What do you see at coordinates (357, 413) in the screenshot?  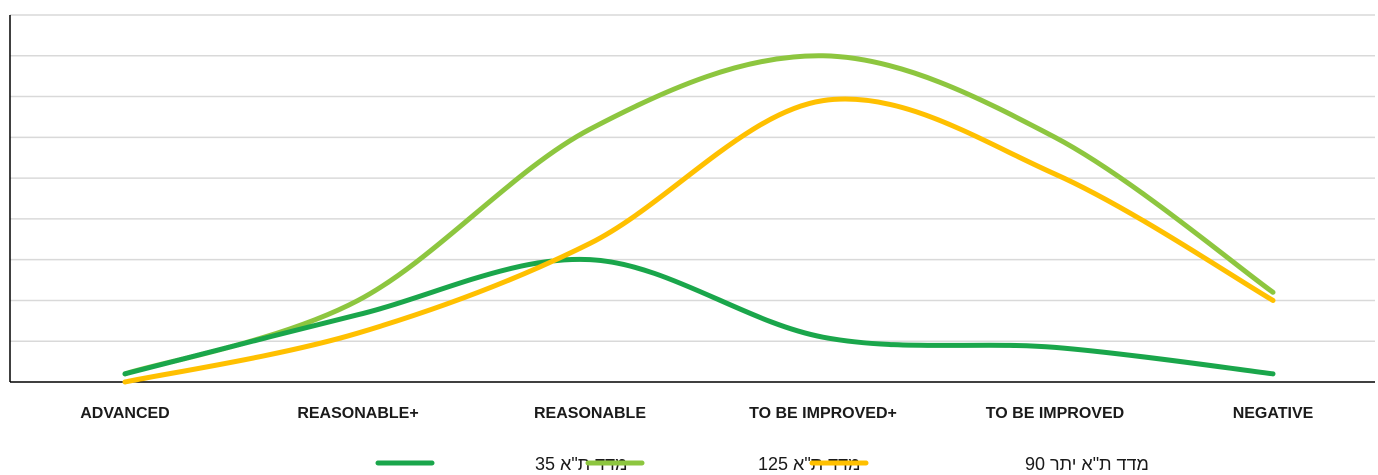 I see `x-tick-label: REASONABLE+` at bounding box center [357, 413].